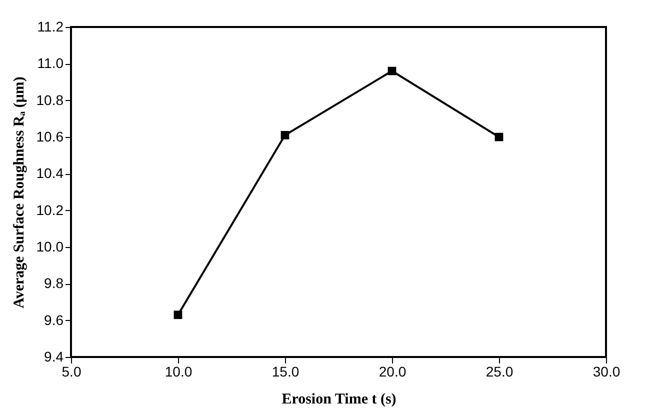 This screenshot has width=663, height=416. I want to click on x-tick-label: 15.0, so click(286, 372).